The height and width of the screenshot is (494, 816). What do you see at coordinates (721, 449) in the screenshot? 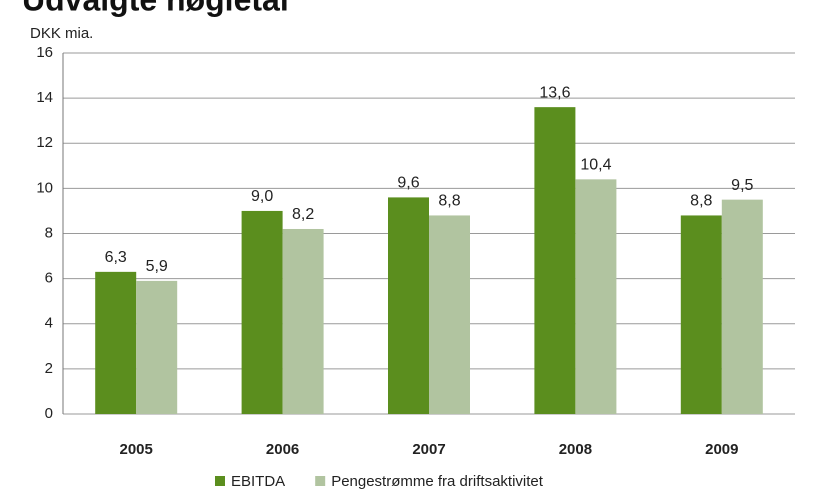
I see `x-tick-label: 2009` at bounding box center [721, 449].